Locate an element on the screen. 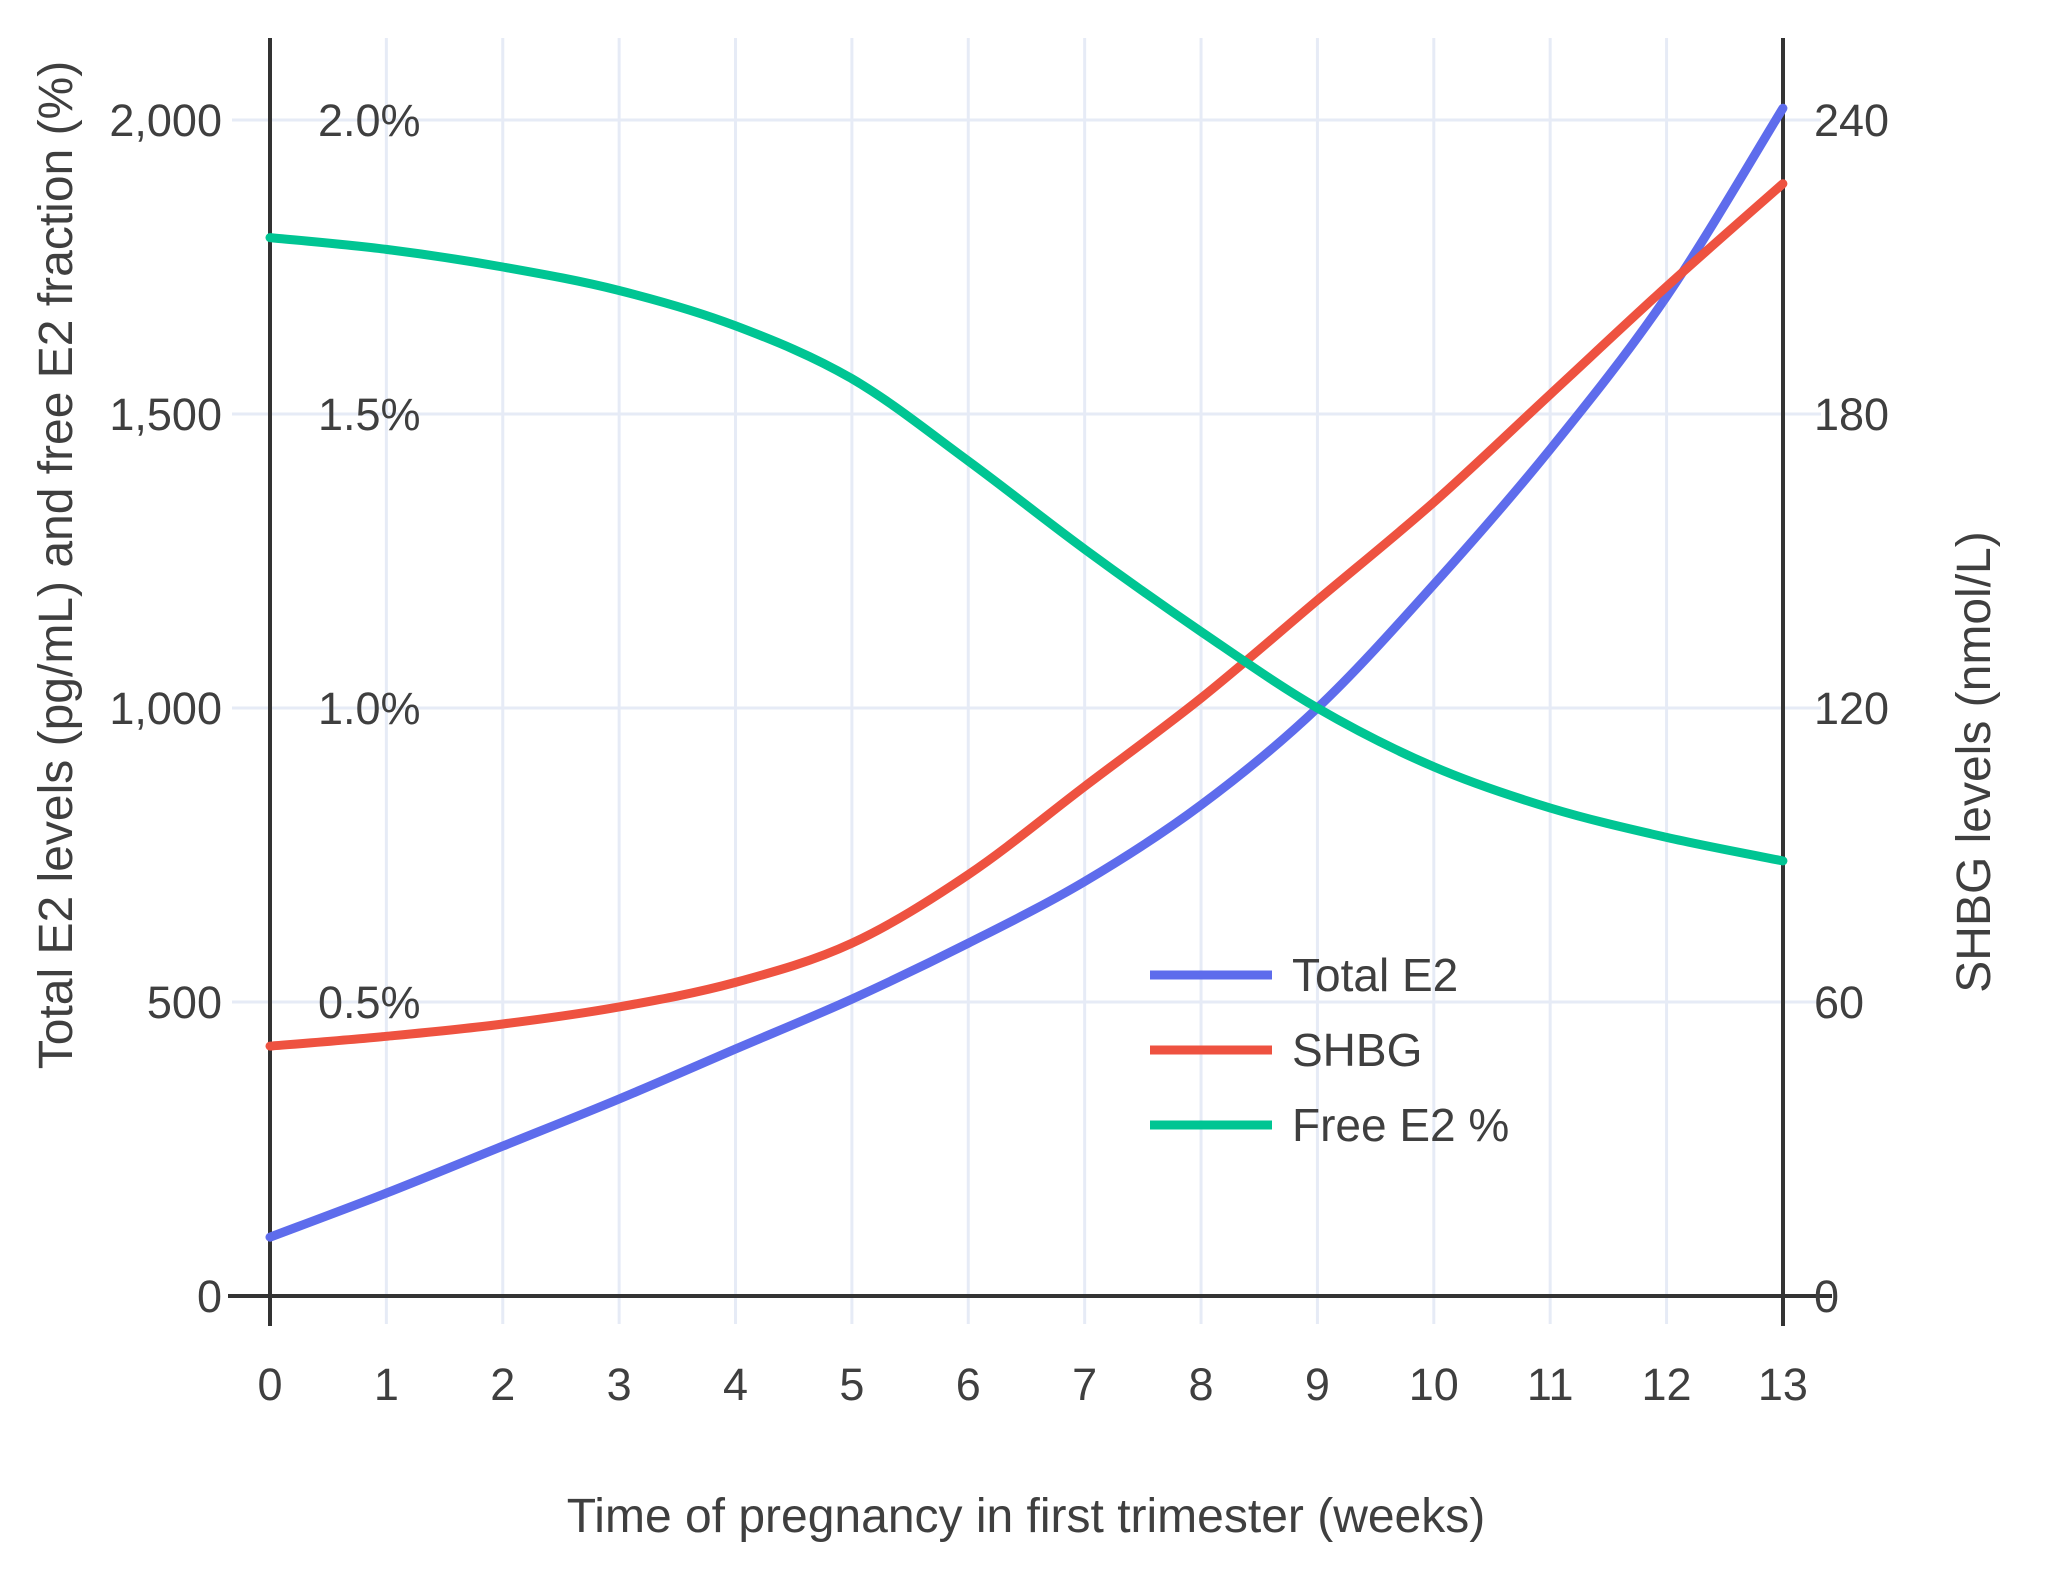 This screenshot has height=1583, width=2048. x-axis-tick-label: 11 is located at coordinates (1550, 1384).